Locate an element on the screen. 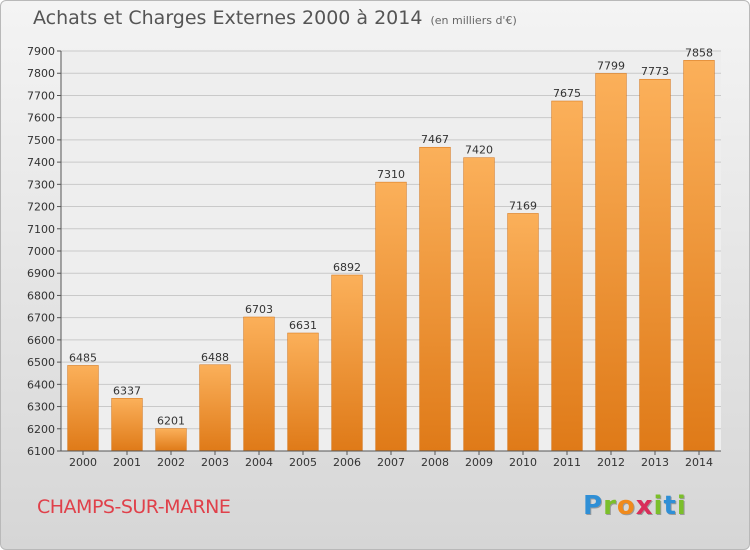  y-tick-label: 6600 is located at coordinates (41, 340).